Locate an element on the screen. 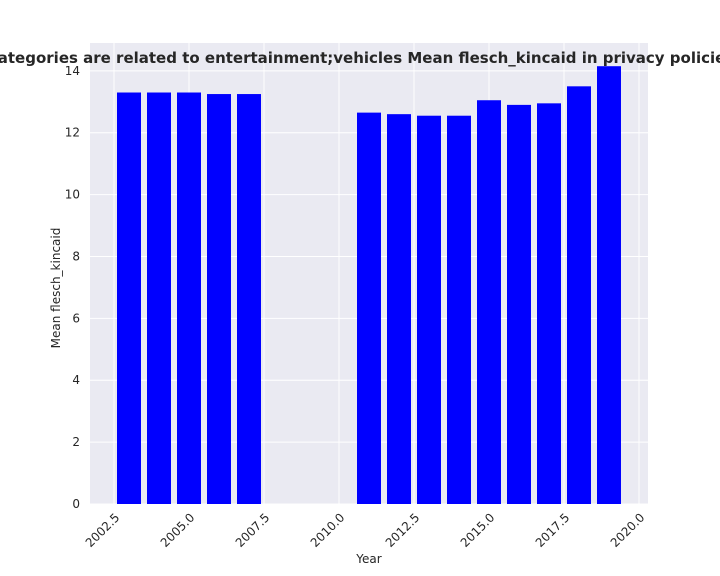  y-tick-label: 10 is located at coordinates (72, 195).